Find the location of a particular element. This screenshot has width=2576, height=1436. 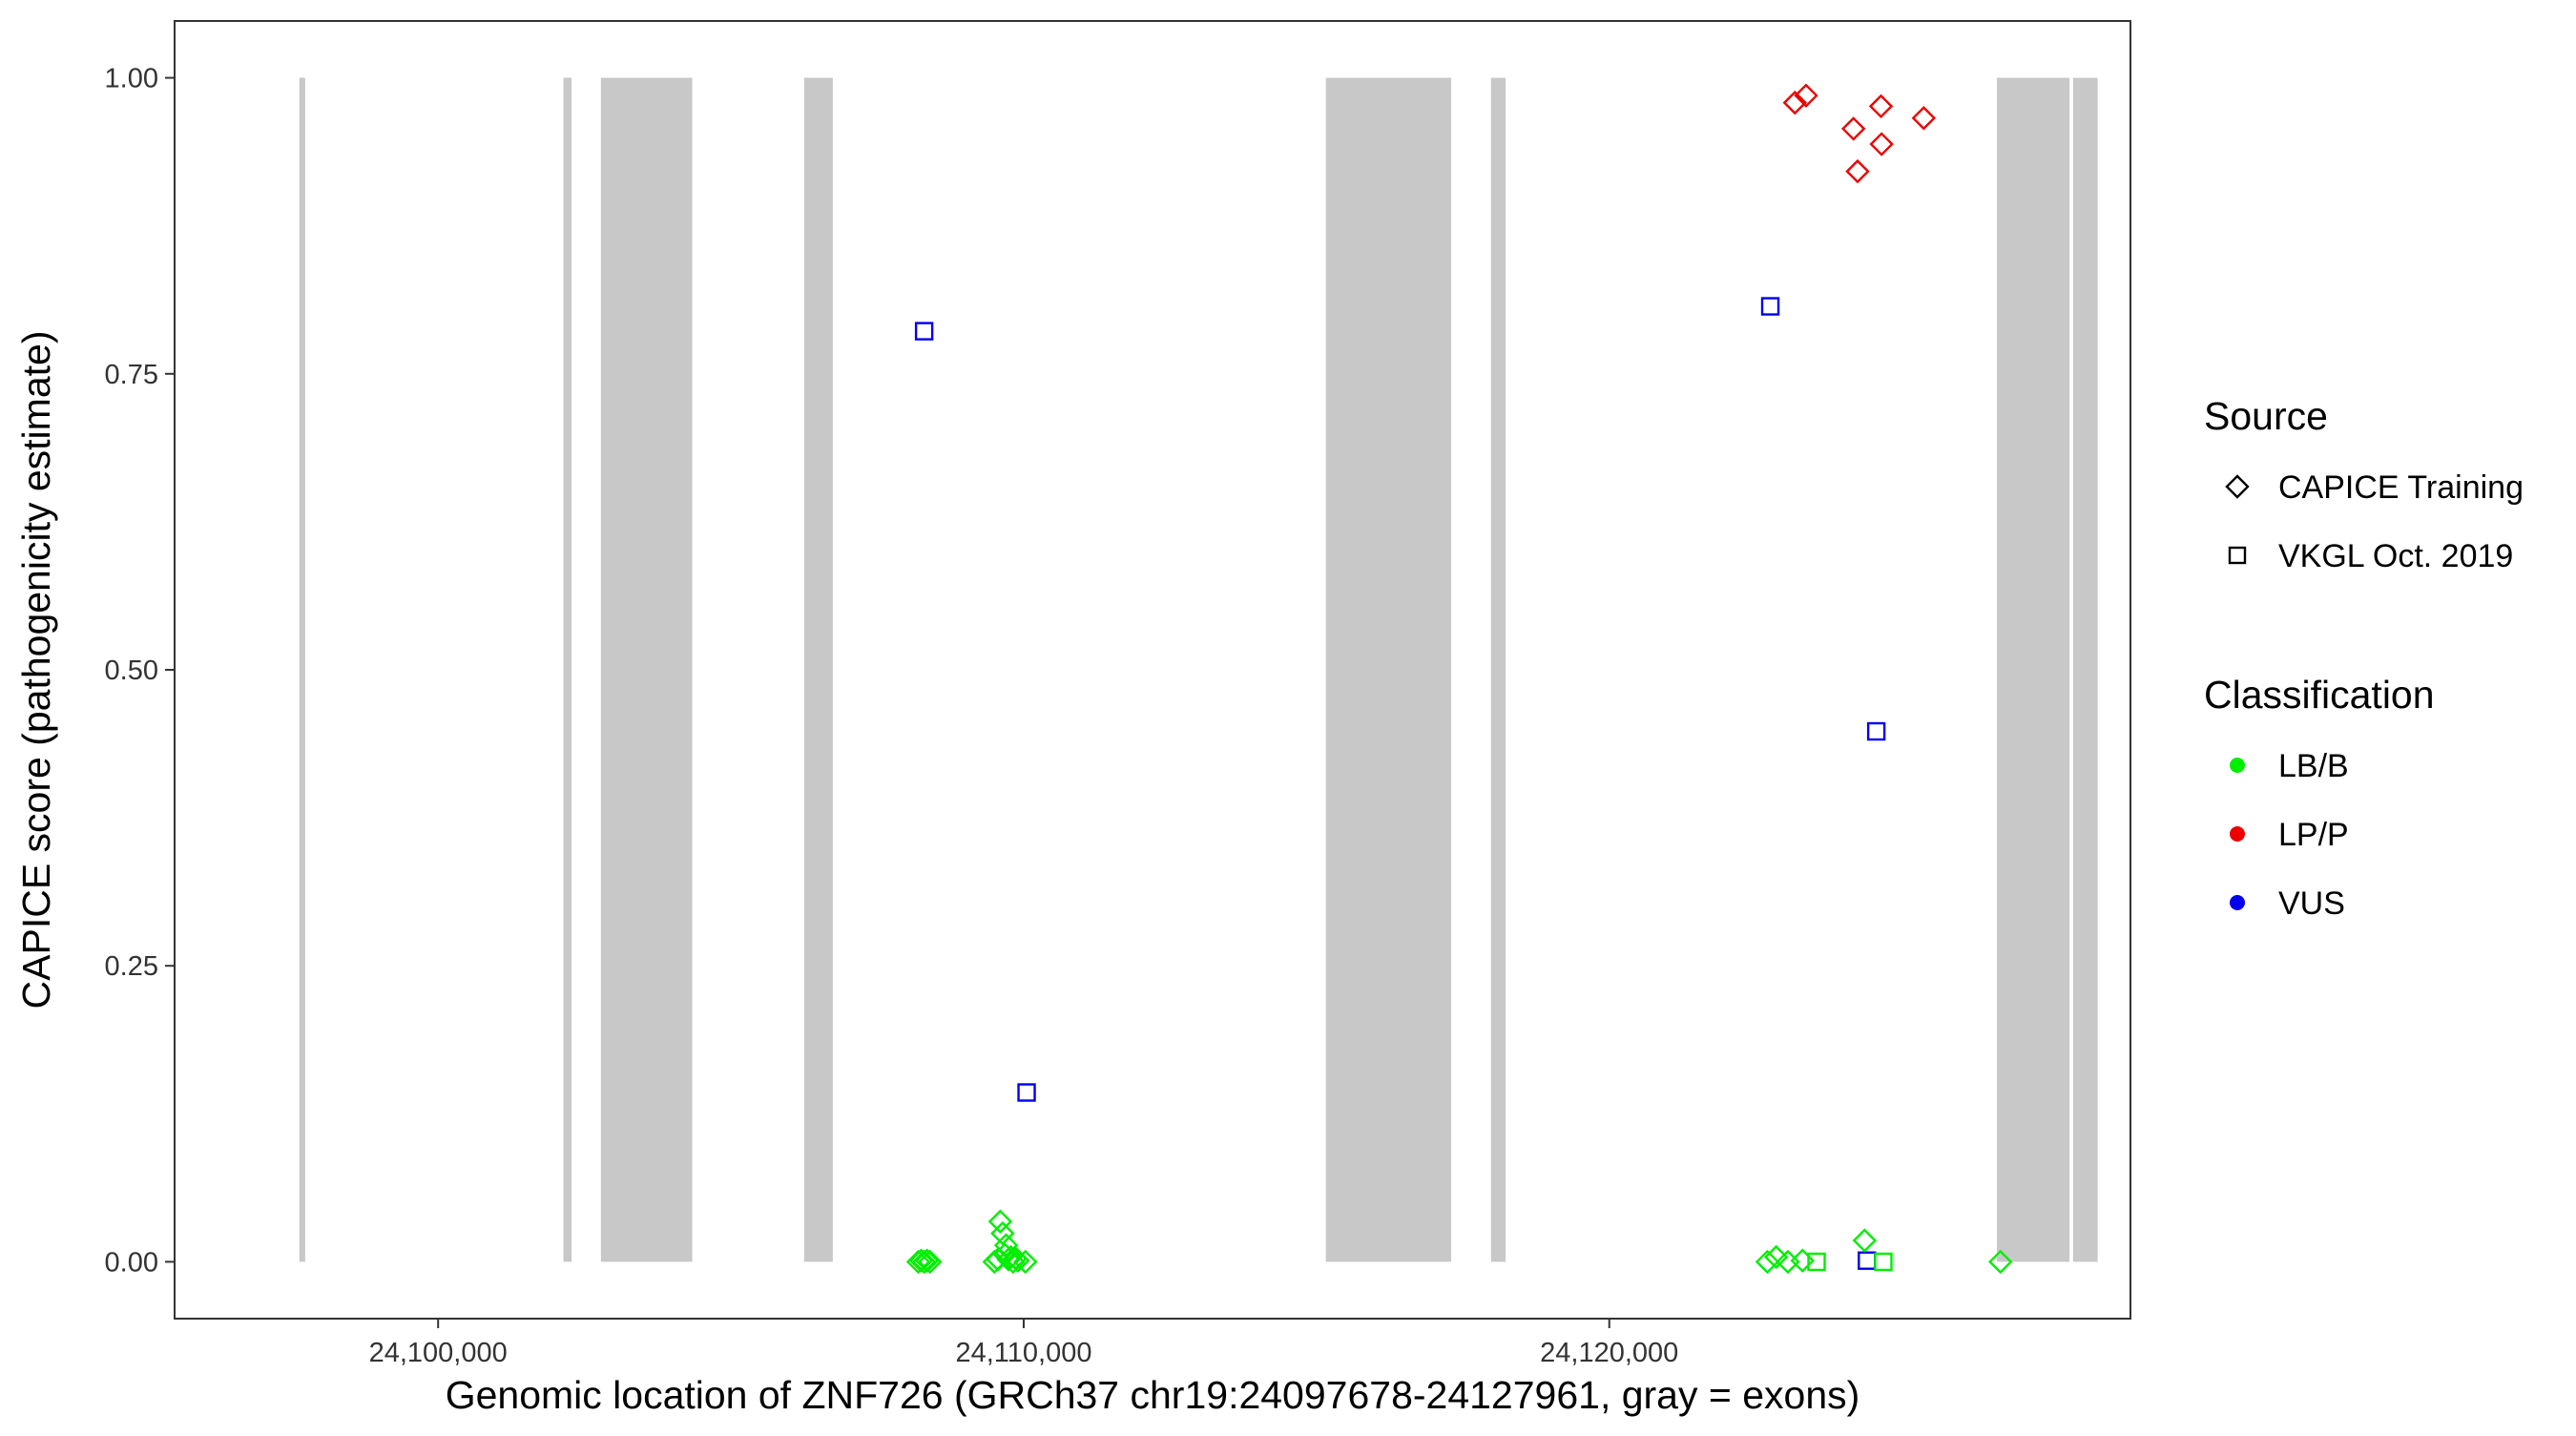

y-tick-label: 1.00 is located at coordinates (131, 79).